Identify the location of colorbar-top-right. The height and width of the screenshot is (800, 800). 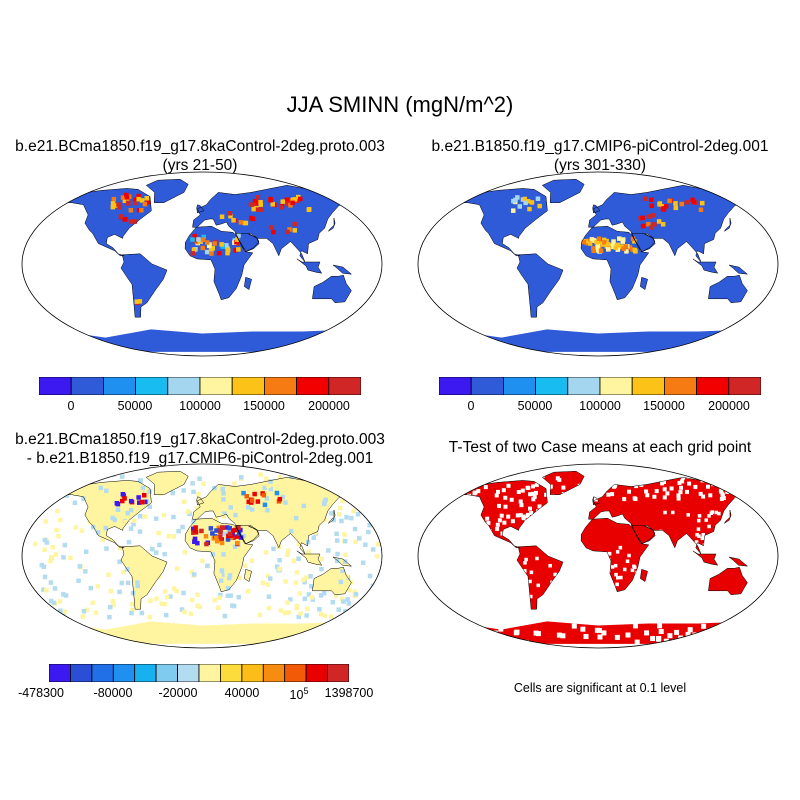
(600, 386).